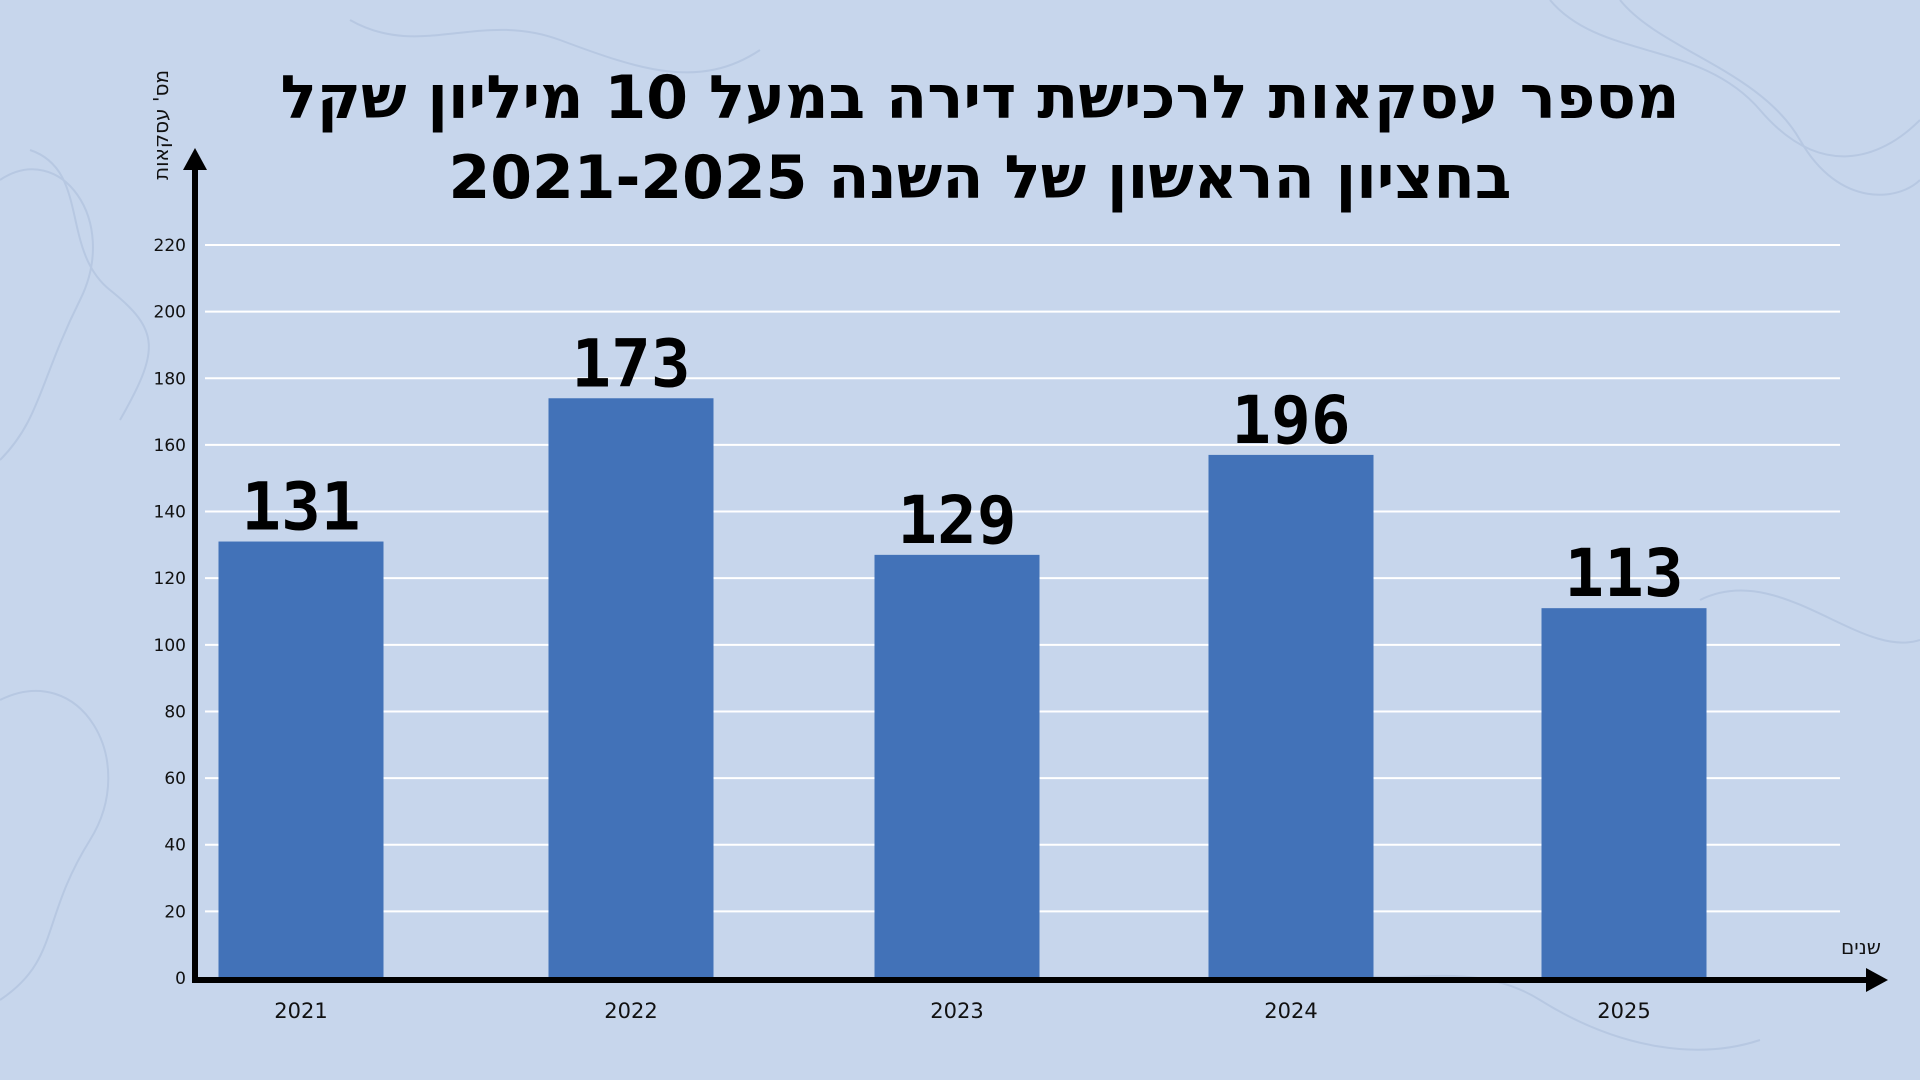 This screenshot has width=1920, height=1080. Describe the element at coordinates (1290, 420) in the screenshot. I see `data-label-2024: 196` at that location.